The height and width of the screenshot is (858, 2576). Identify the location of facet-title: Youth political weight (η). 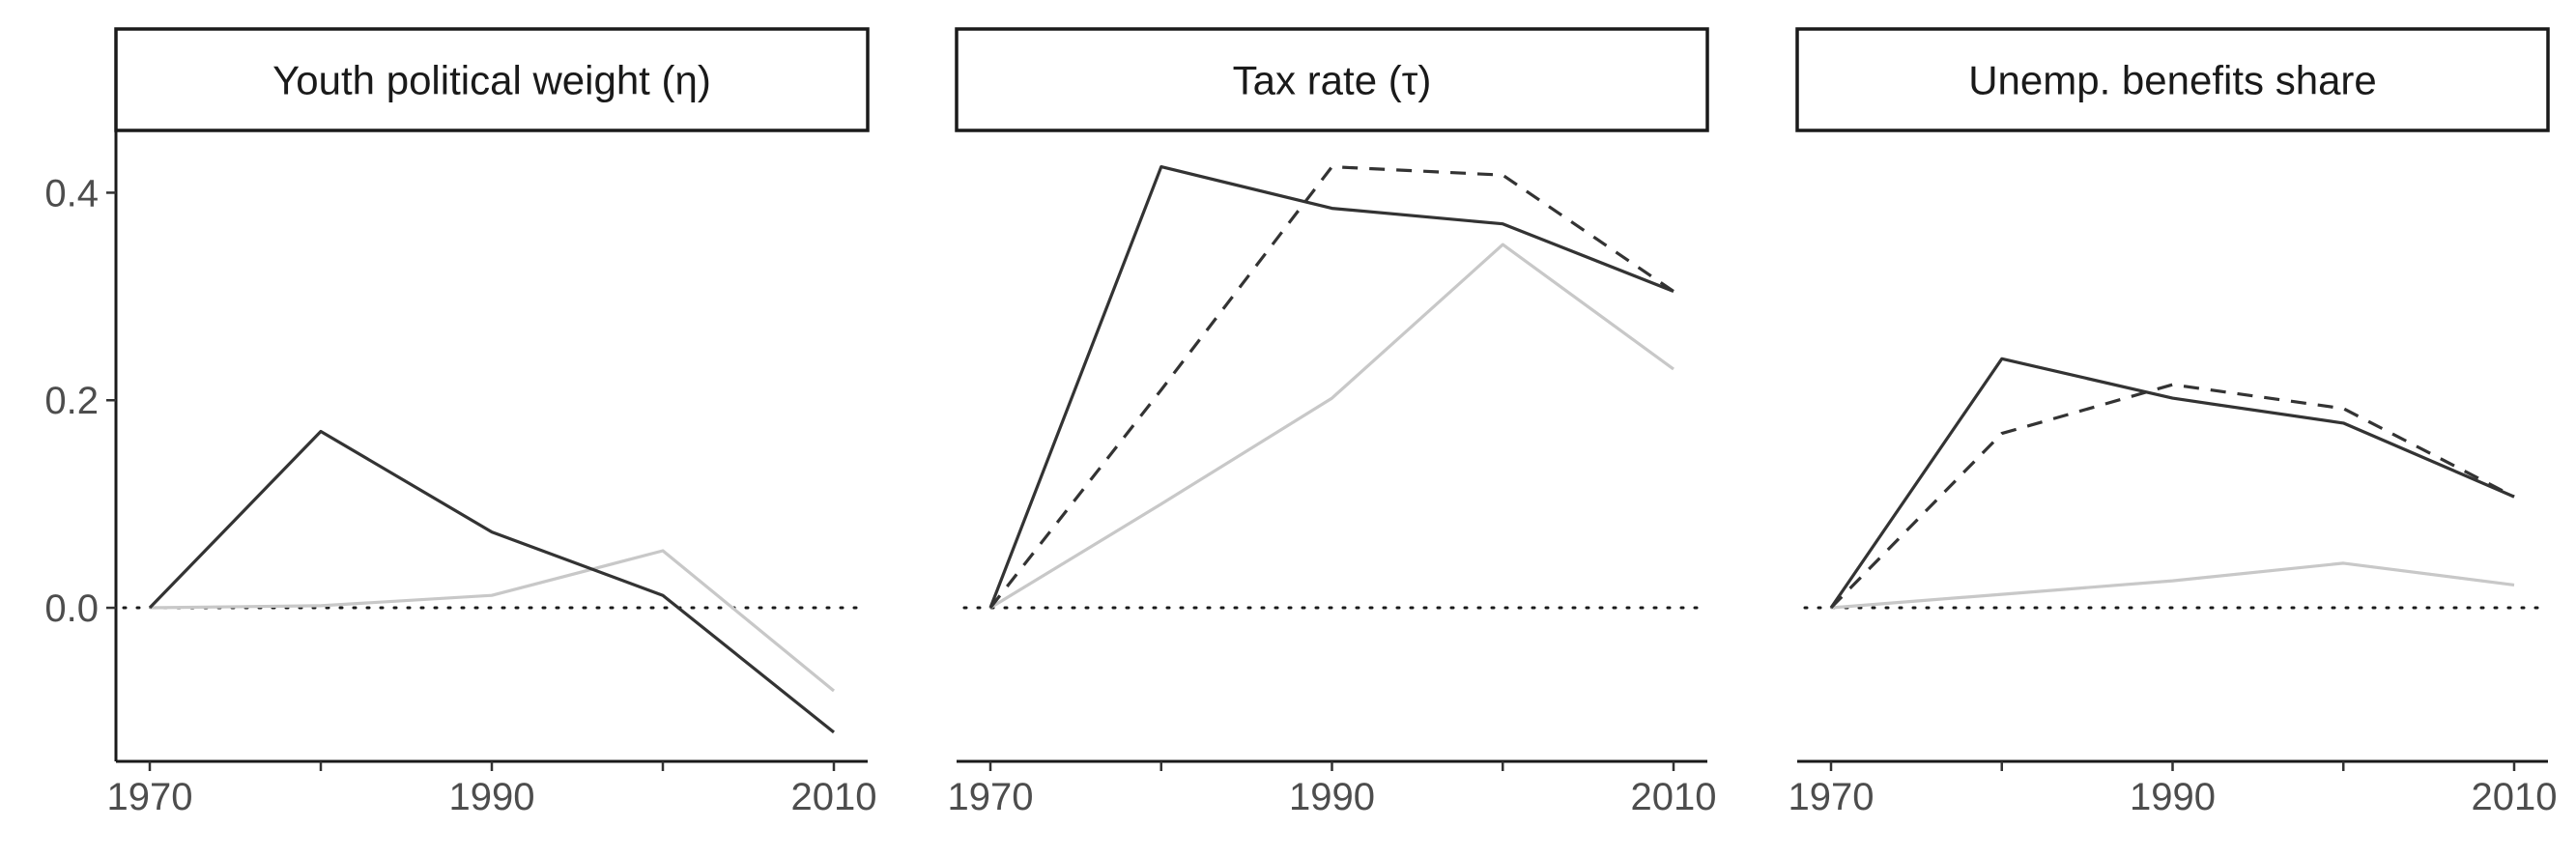
(492, 80).